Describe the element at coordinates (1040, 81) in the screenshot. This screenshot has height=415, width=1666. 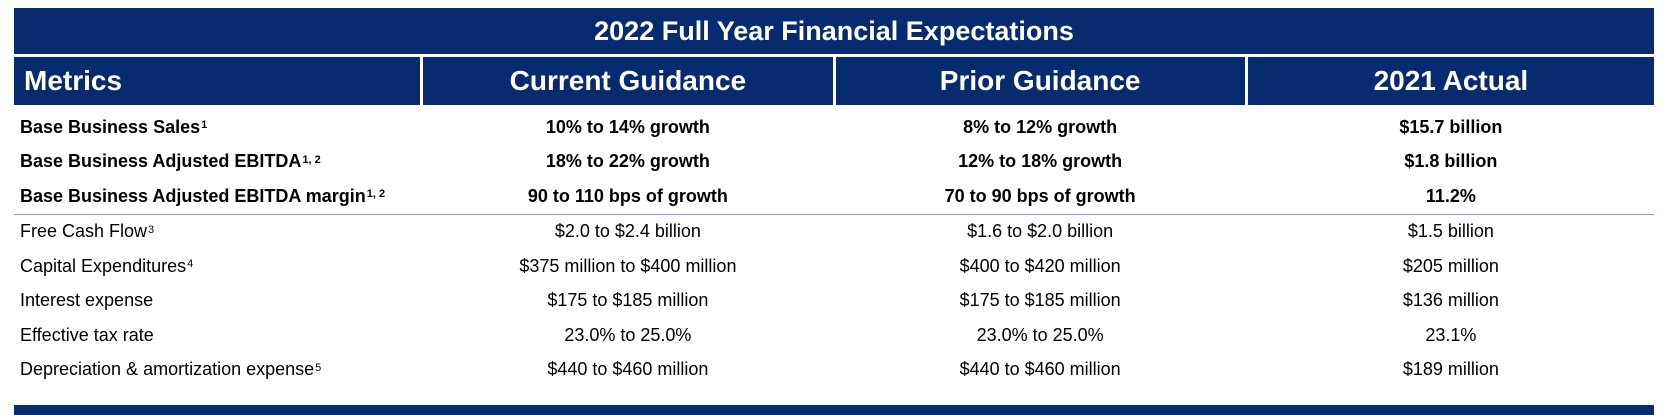
I see `header-prior-guidance: Prior Guidance` at that location.